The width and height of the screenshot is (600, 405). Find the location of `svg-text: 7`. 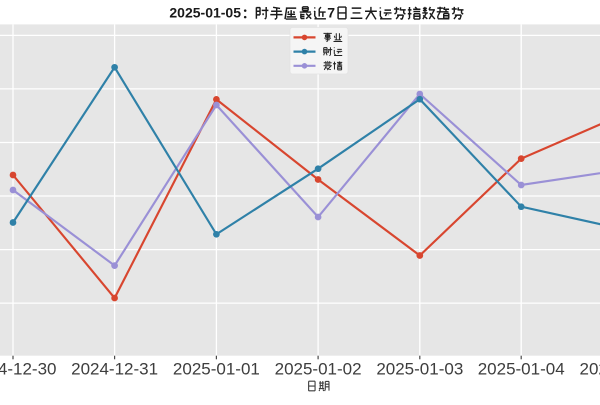

svg-text: 7 is located at coordinates (331, 12).